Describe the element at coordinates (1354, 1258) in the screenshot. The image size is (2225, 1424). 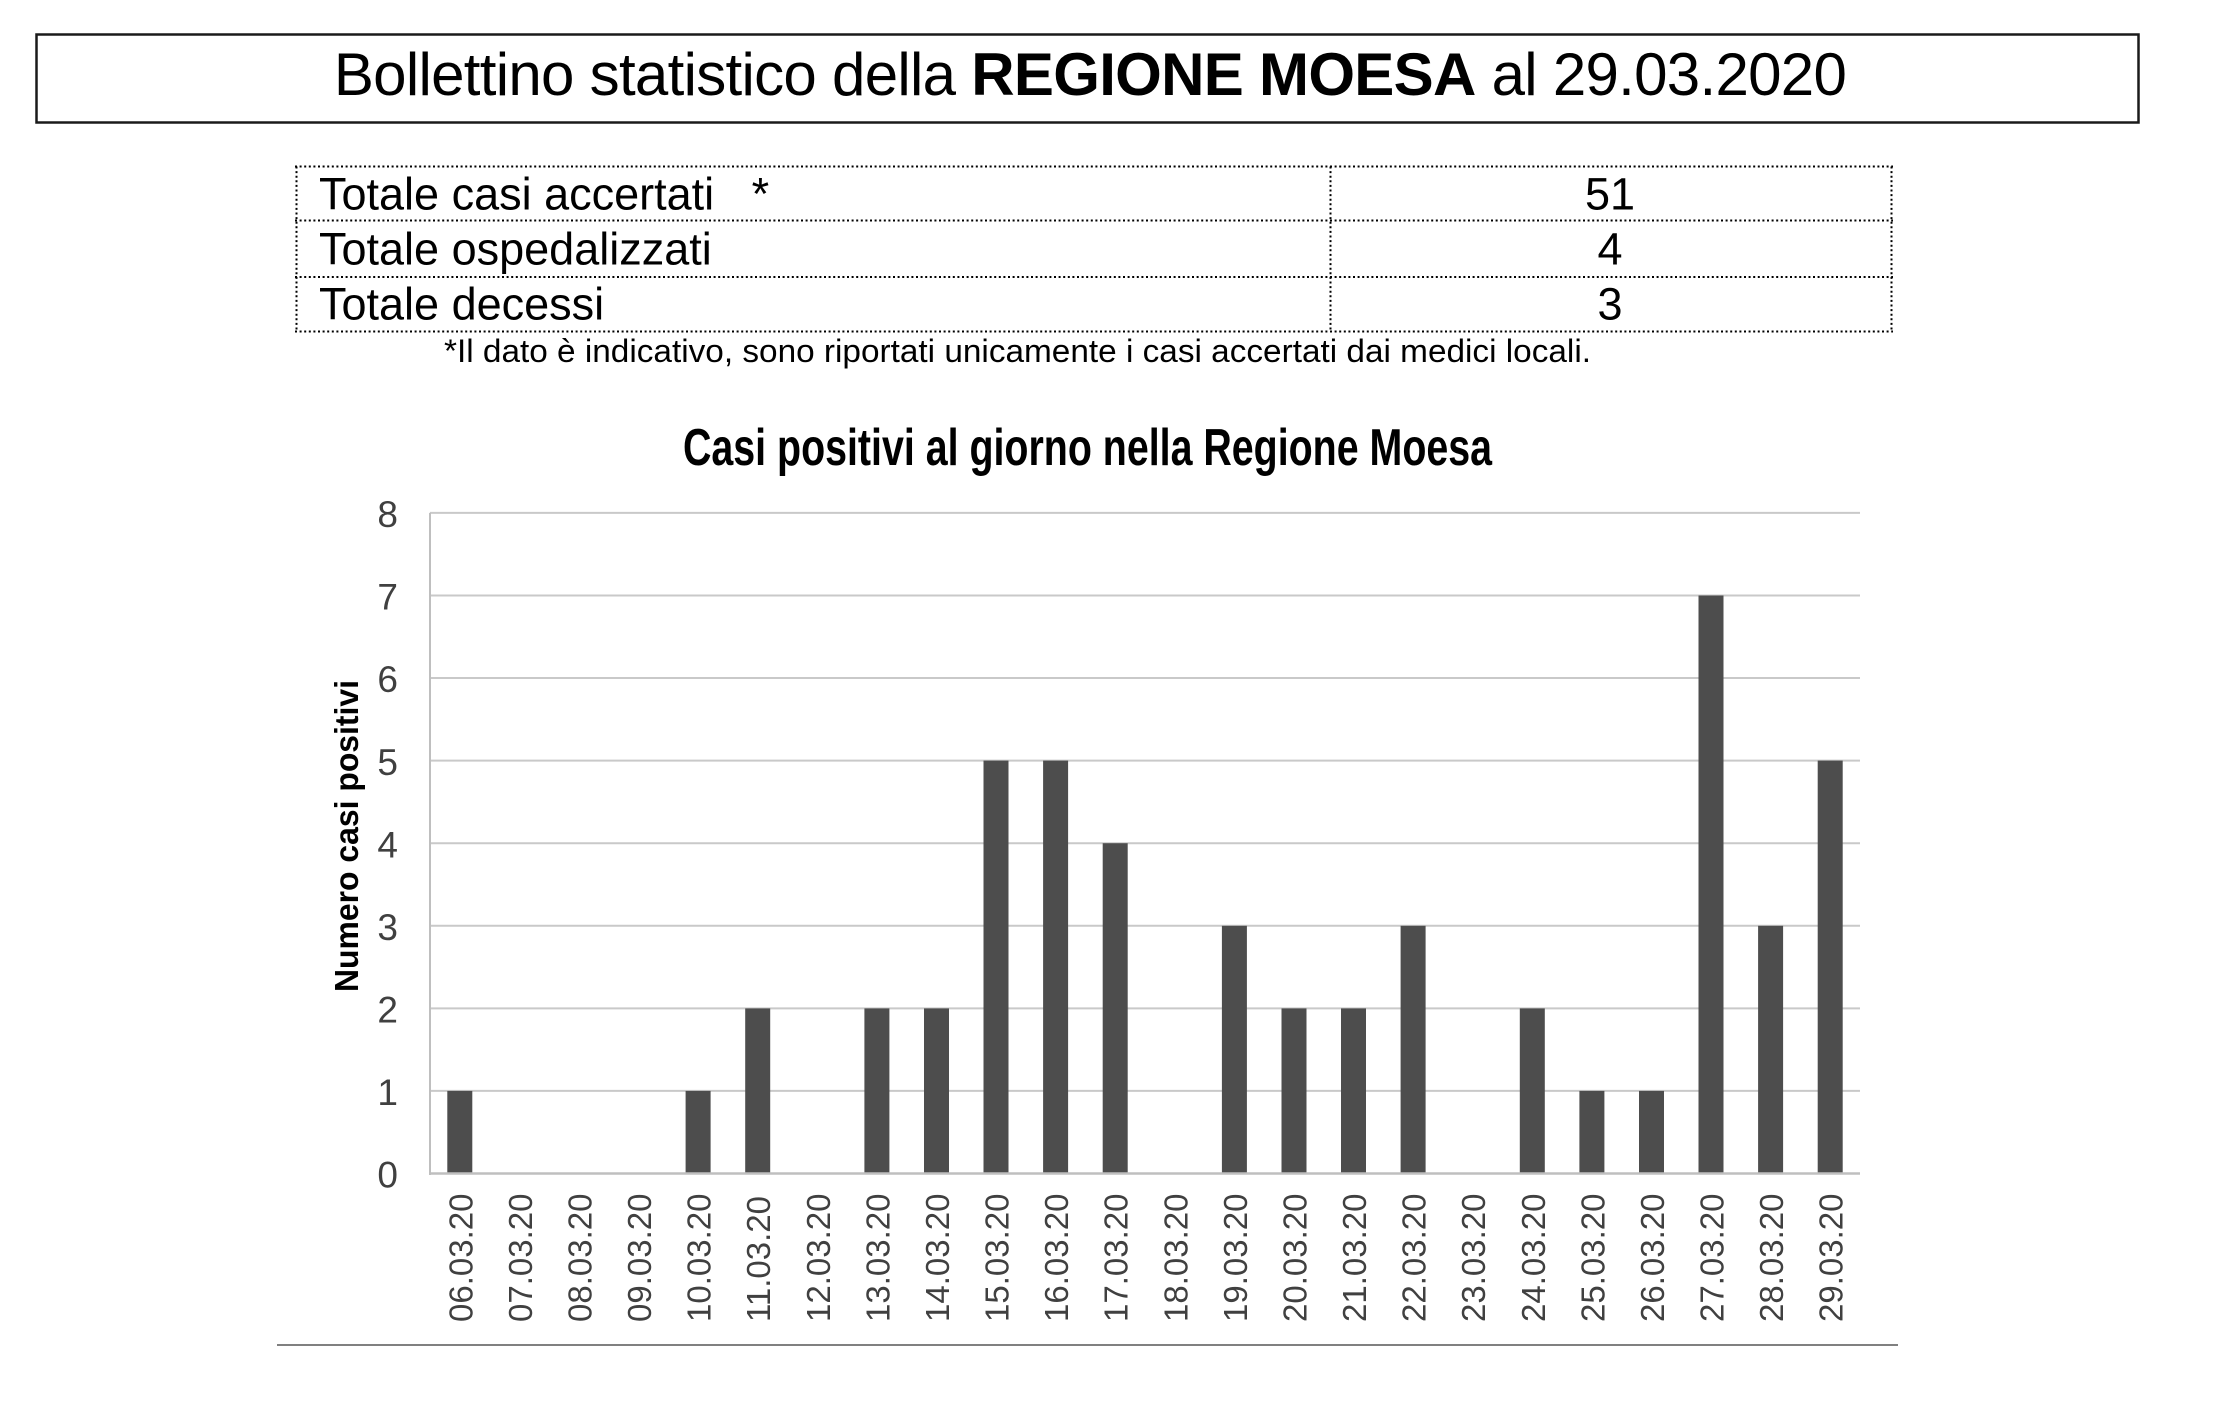
I see `svg-text: 21.03.20` at that location.